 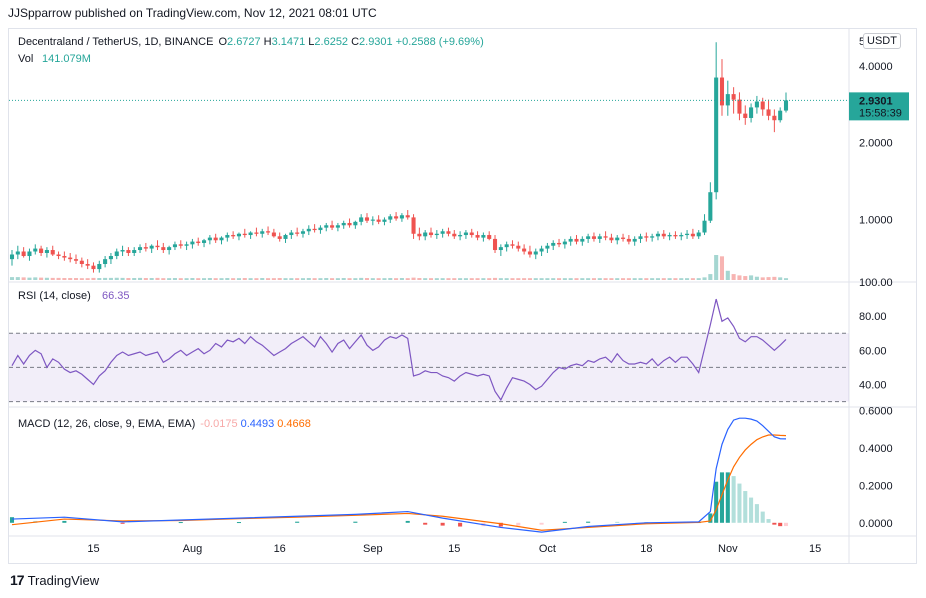 I want to click on time-axis-tick-label: Oct, so click(x=547, y=549).